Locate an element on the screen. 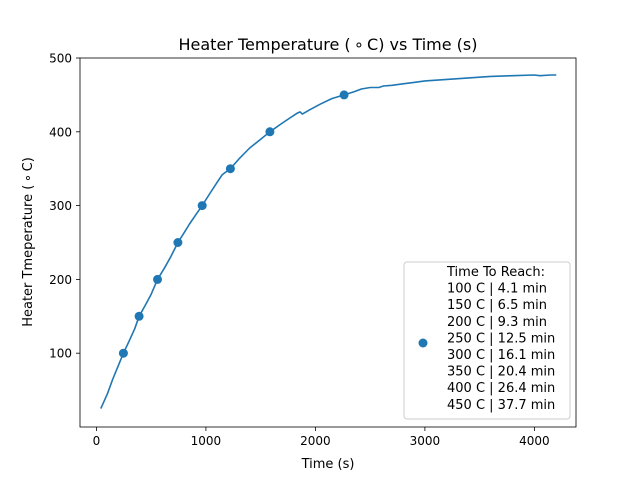 This screenshot has height=480, width=640. x-axis-label: Time (s) is located at coordinates (328, 464).